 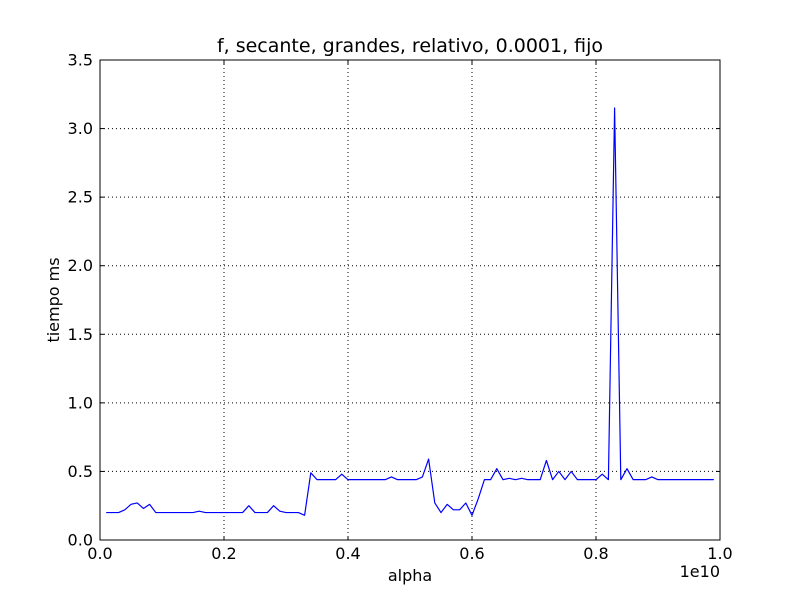 I want to click on x-axis-label: alpha, so click(x=410, y=575).